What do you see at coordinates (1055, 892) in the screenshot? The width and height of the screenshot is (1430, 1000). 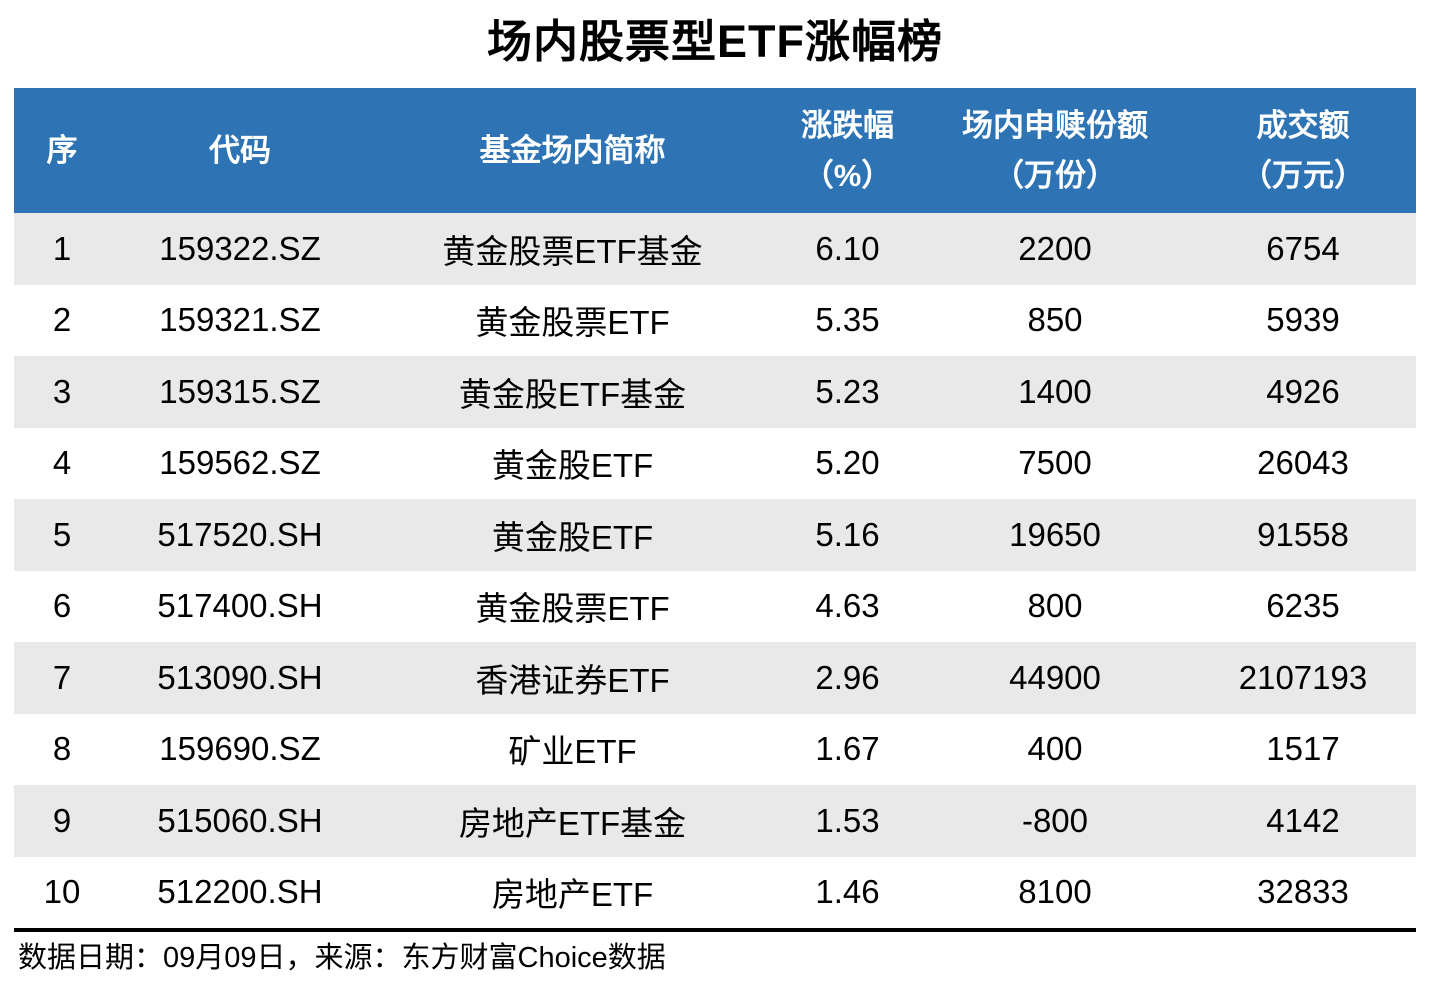 I see `cell-shares: 8100` at bounding box center [1055, 892].